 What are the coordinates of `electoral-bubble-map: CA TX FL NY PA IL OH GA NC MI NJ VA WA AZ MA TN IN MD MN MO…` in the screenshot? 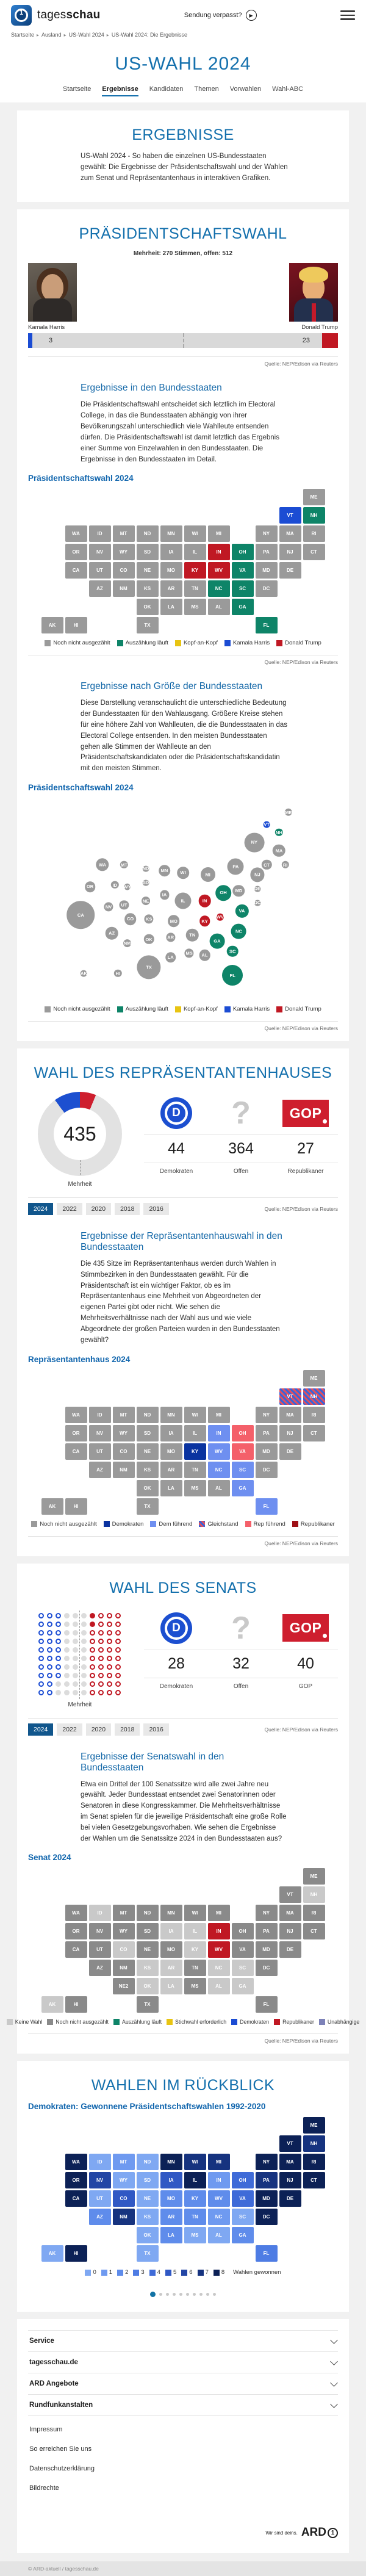 It's located at (183, 899).